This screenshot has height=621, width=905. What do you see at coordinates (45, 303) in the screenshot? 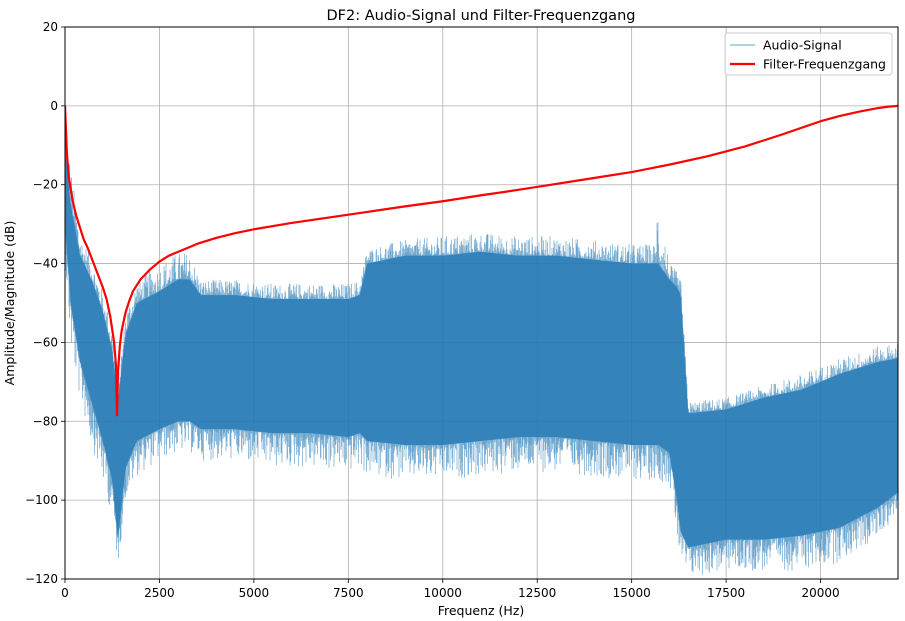
I see `y-axis: −120 −100 −80 −60 −40 −20 0 20` at bounding box center [45, 303].